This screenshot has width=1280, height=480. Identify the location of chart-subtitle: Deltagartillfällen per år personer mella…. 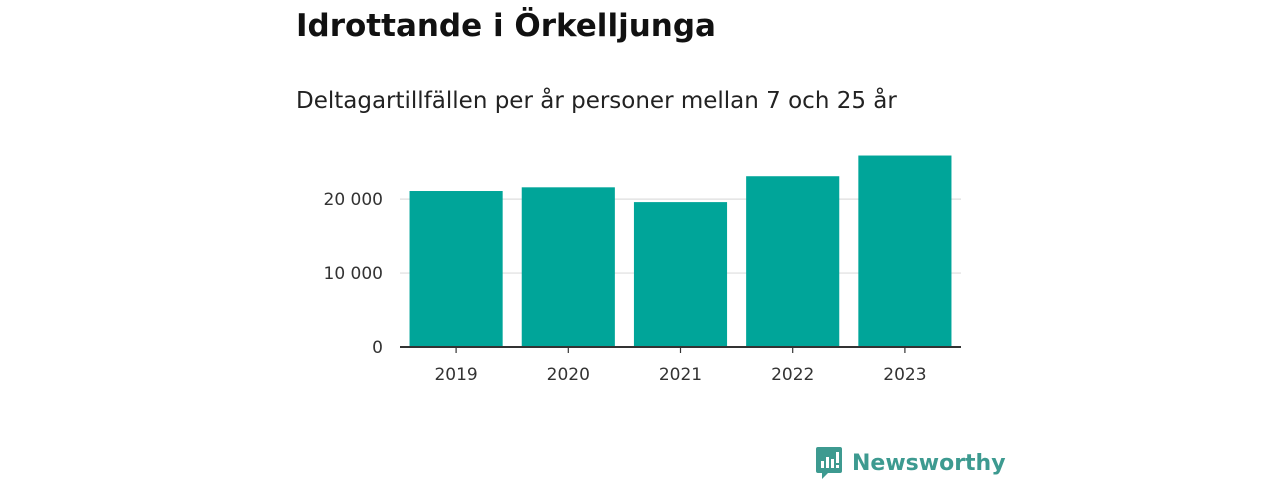
(596, 101).